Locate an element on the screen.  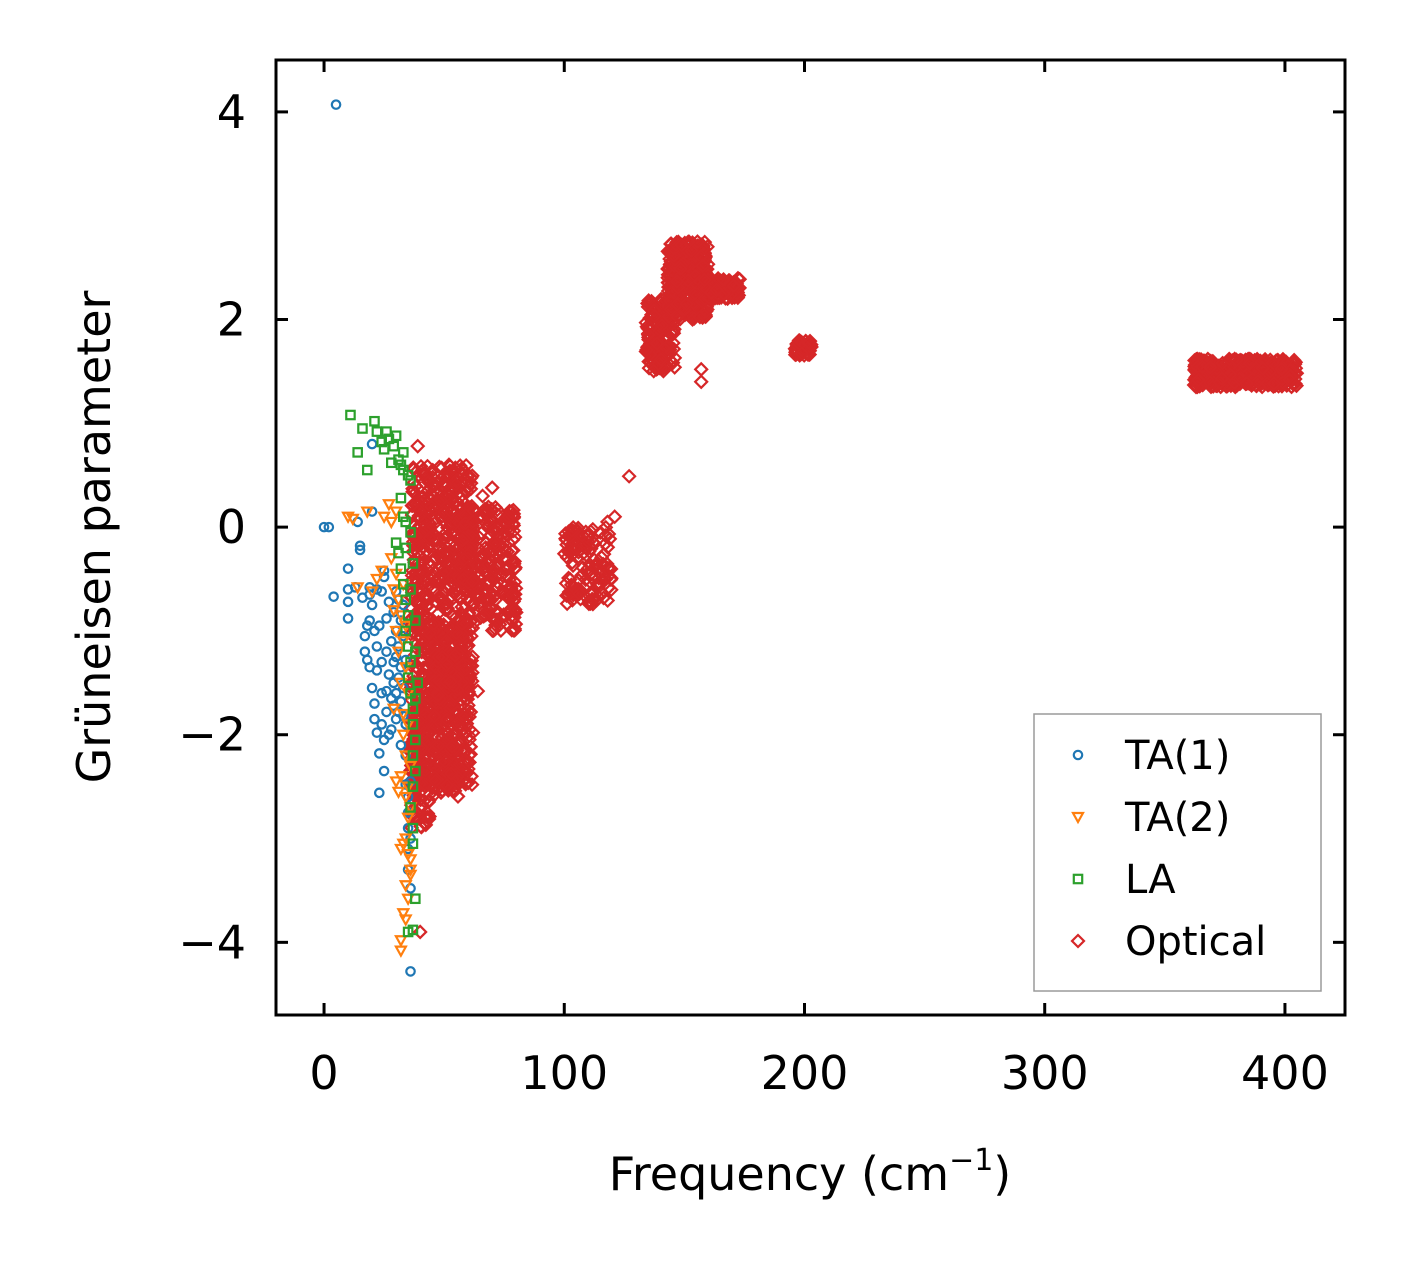
x-axis-label-main: Frequency (cm is located at coordinates (779, 1174).